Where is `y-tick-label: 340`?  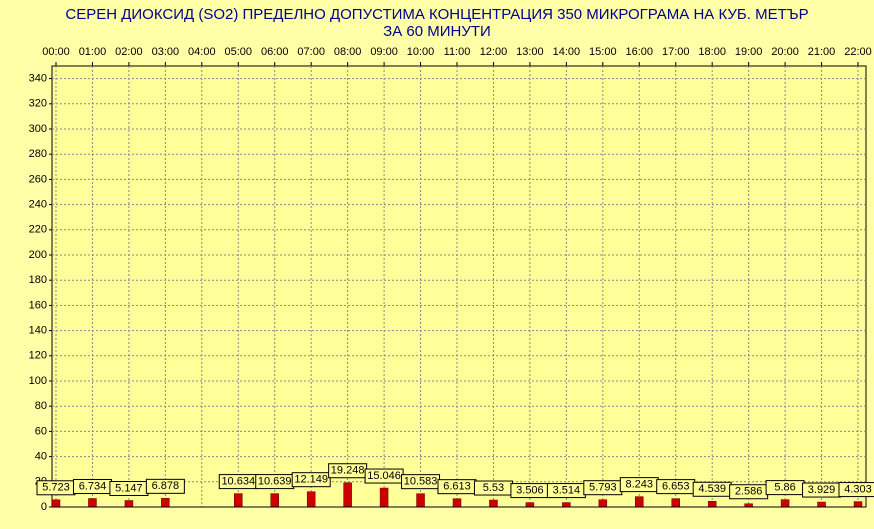
y-tick-label: 340 is located at coordinates (38, 79).